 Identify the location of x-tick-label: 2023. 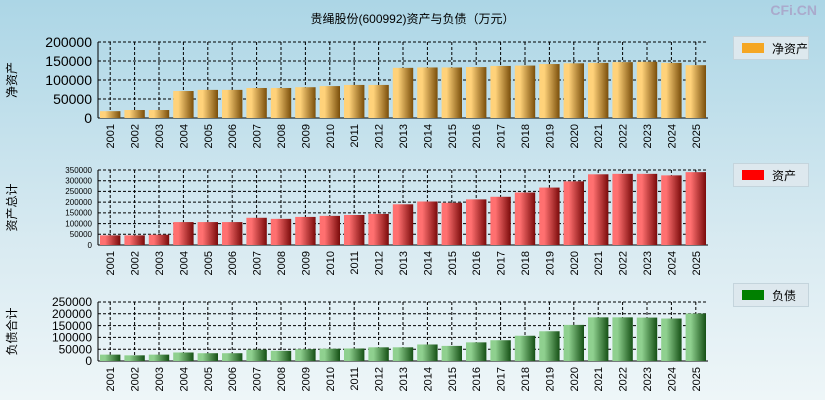
(648, 263).